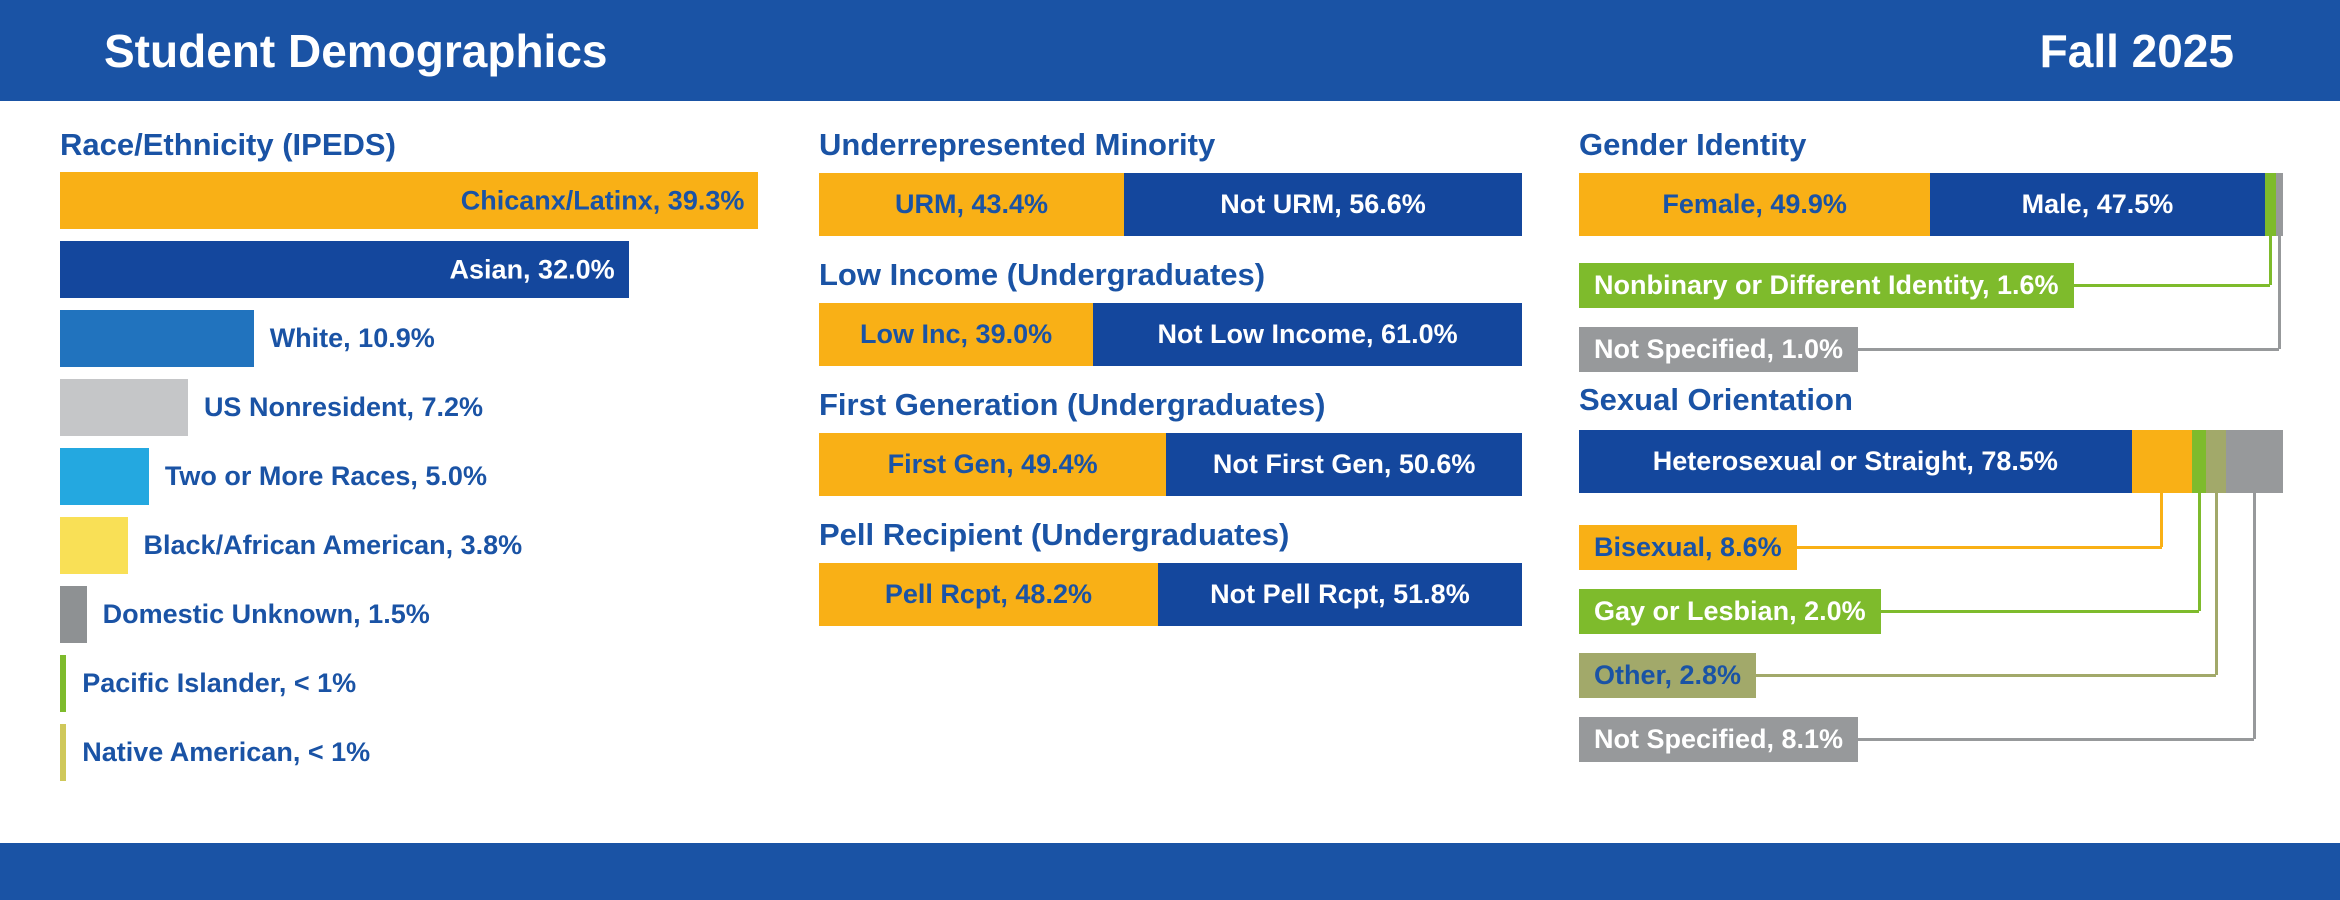 Image resolution: width=2340 pixels, height=900 pixels. What do you see at coordinates (333, 545) in the screenshot?
I see `race-bar-label: Black/African American, 3.8%` at bounding box center [333, 545].